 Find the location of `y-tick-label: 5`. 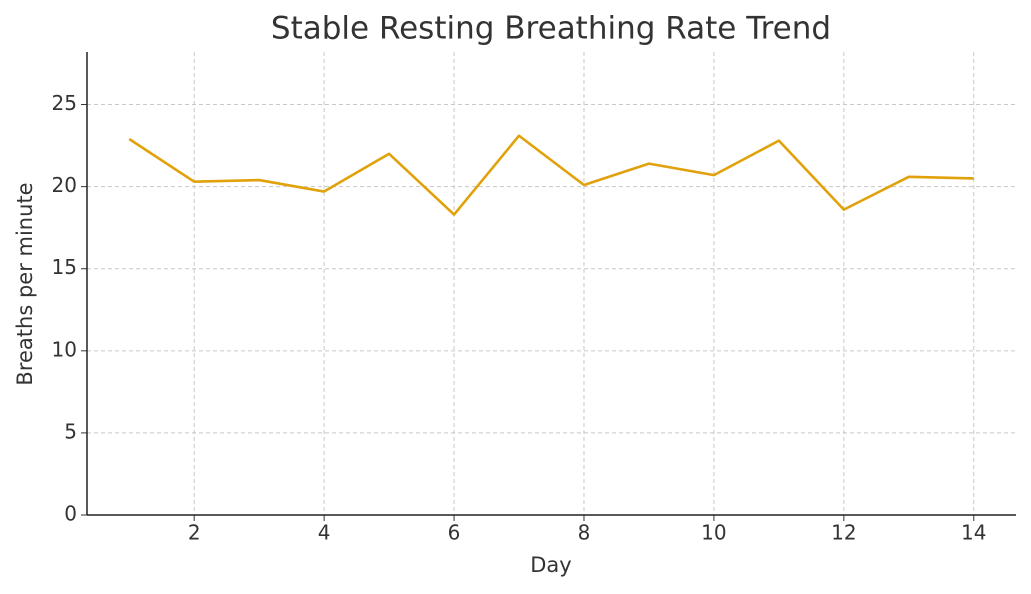

y-tick-label: 5 is located at coordinates (70, 431).